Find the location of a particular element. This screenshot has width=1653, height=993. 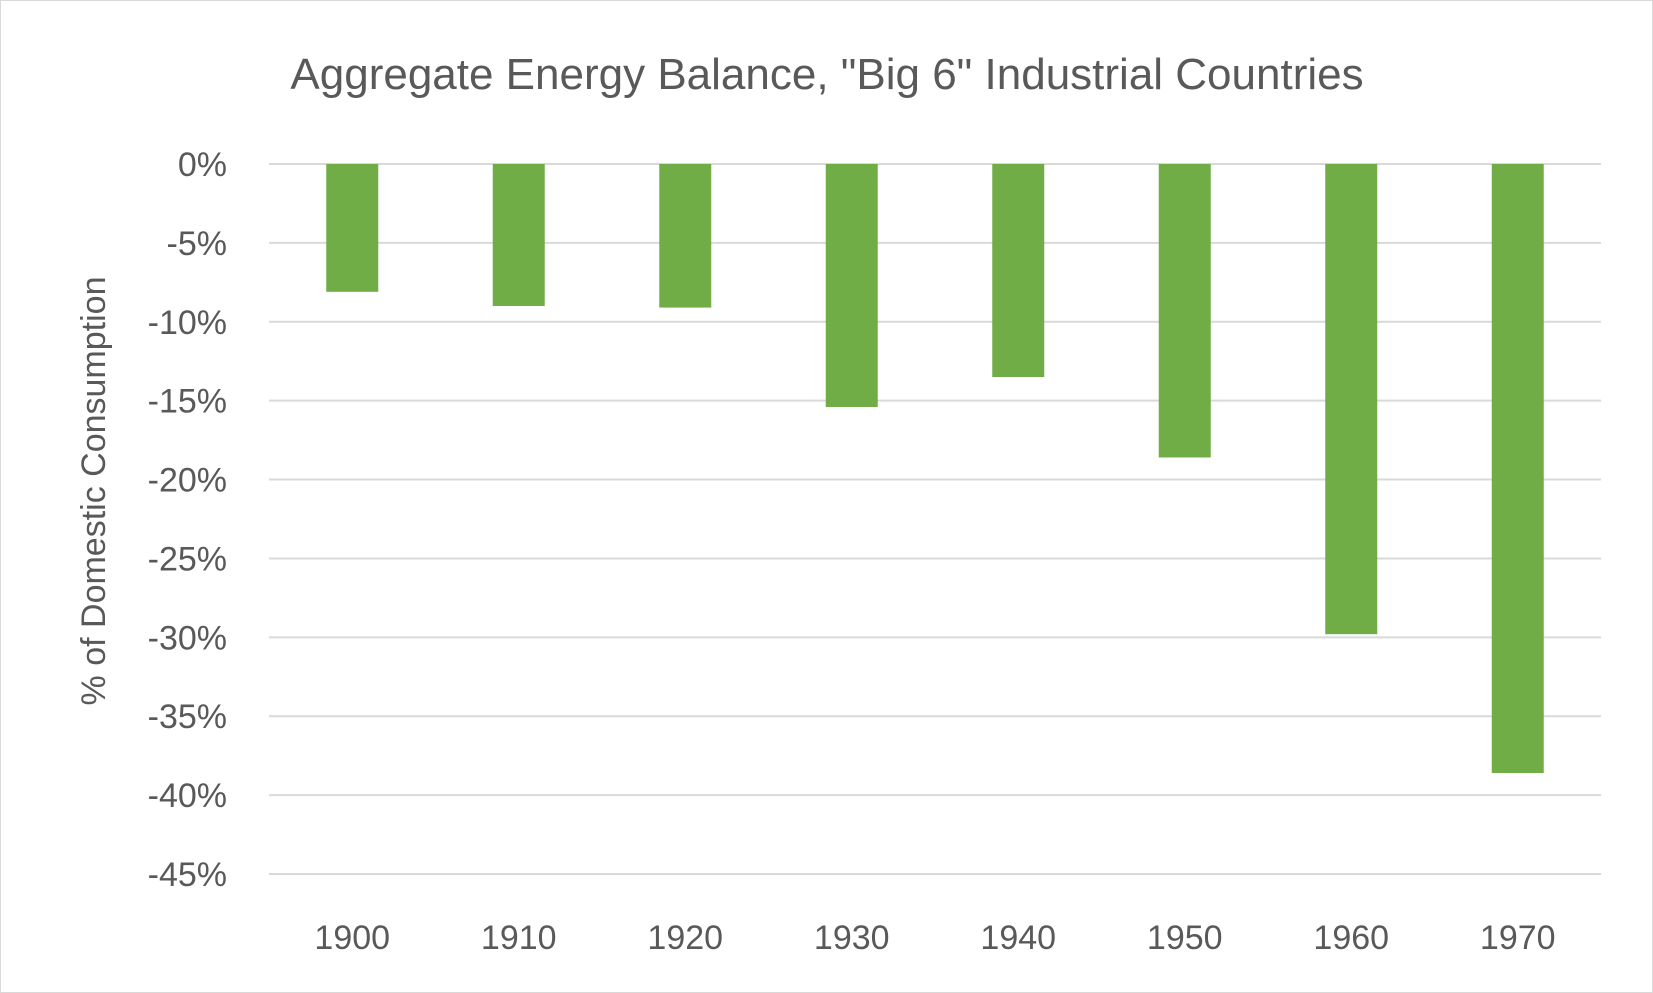

x-tick-label: 1920 is located at coordinates (685, 938).